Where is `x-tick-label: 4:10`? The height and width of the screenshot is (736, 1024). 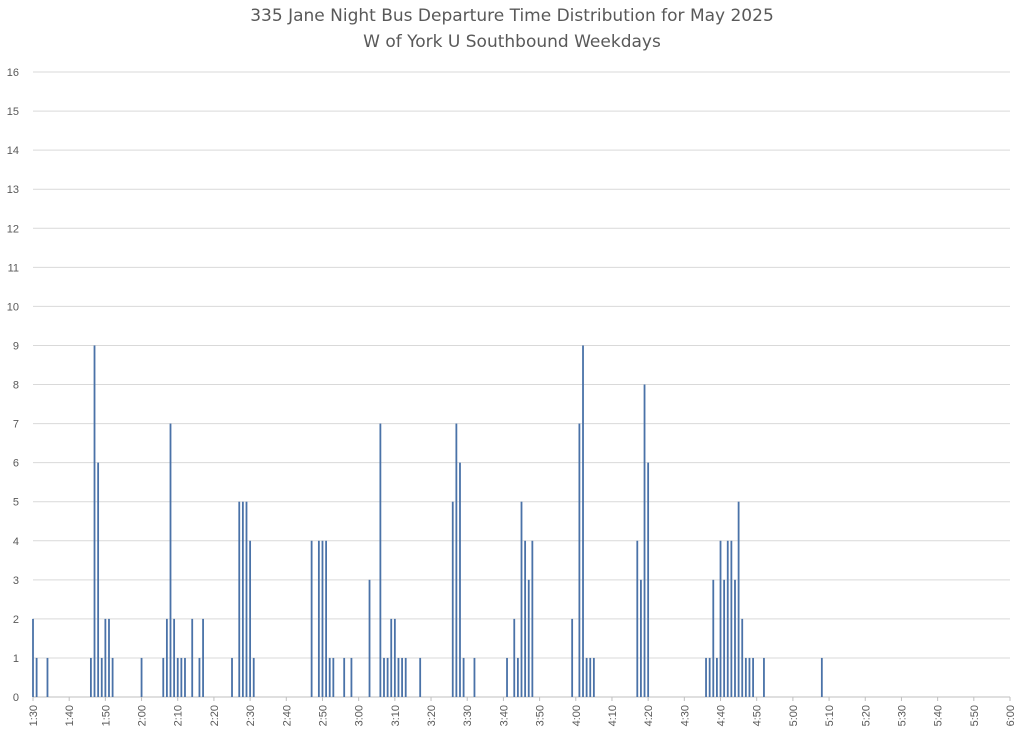 x-tick-label: 4:10 is located at coordinates (613, 715).